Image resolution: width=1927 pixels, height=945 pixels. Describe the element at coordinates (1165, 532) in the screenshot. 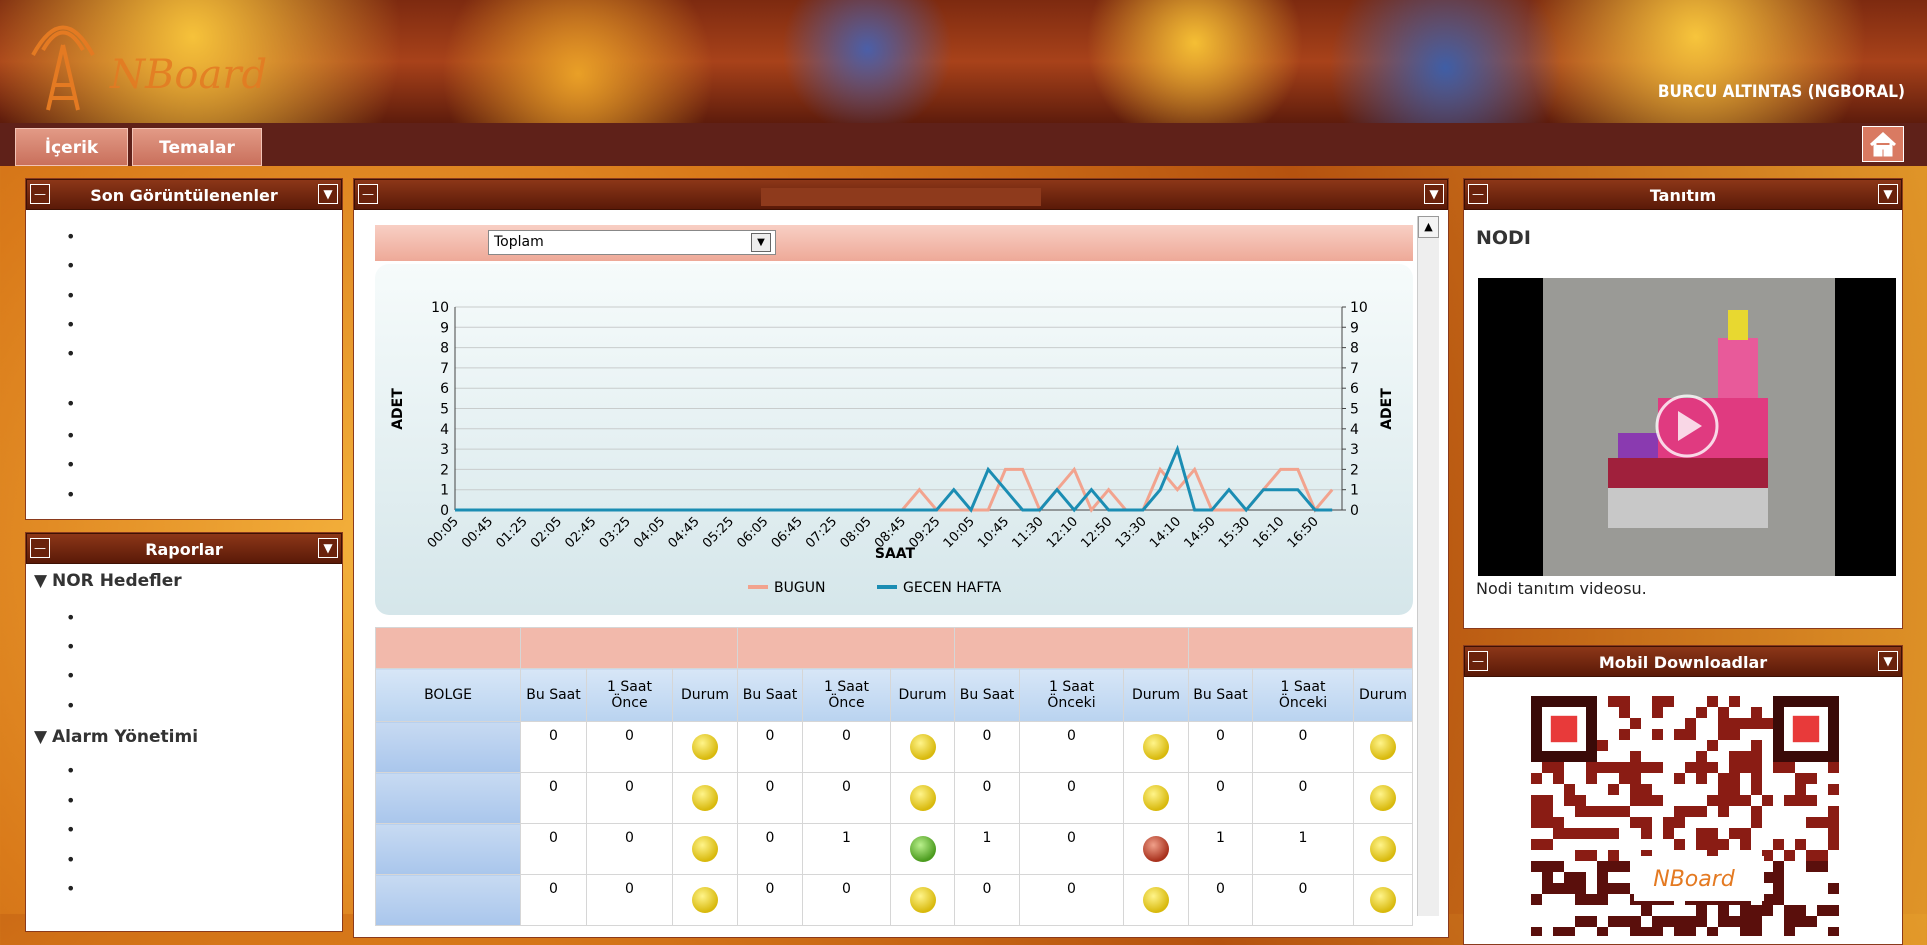

I see `x-tick-label: 14:10` at that location.